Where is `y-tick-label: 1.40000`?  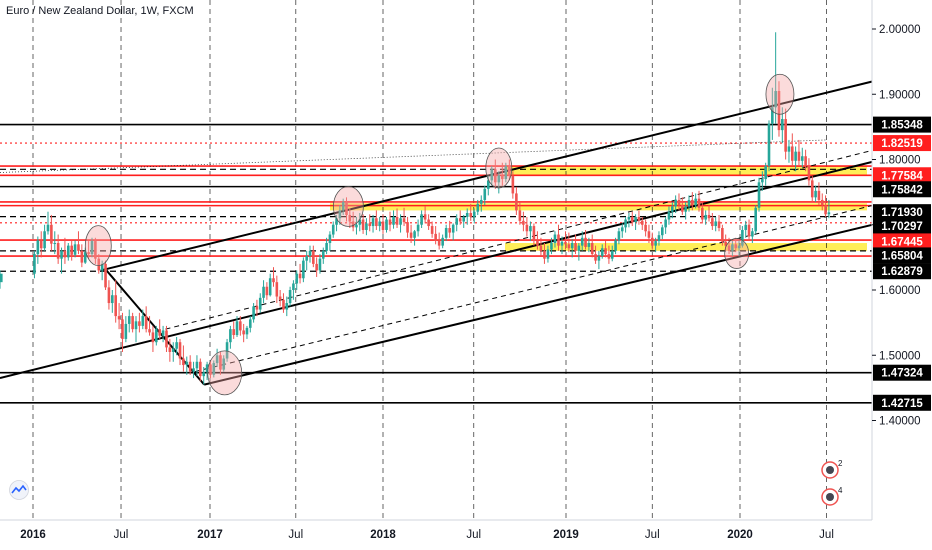 y-tick-label: 1.40000 is located at coordinates (900, 422).